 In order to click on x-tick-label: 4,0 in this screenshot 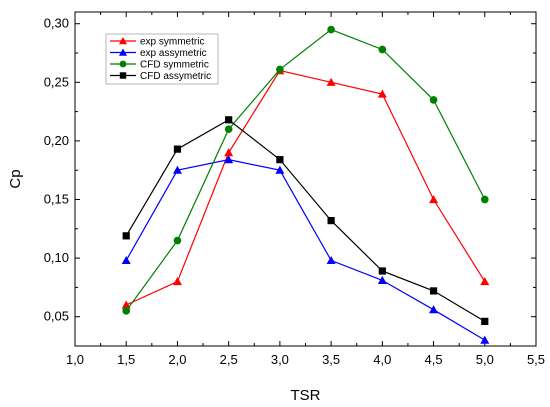, I will do `click(382, 359)`.